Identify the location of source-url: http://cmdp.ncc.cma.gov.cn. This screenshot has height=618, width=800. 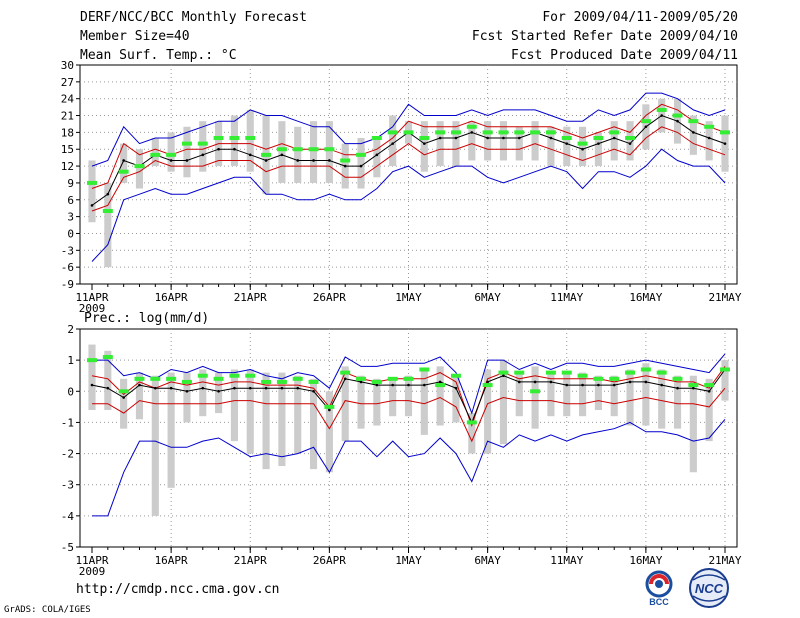
(178, 589).